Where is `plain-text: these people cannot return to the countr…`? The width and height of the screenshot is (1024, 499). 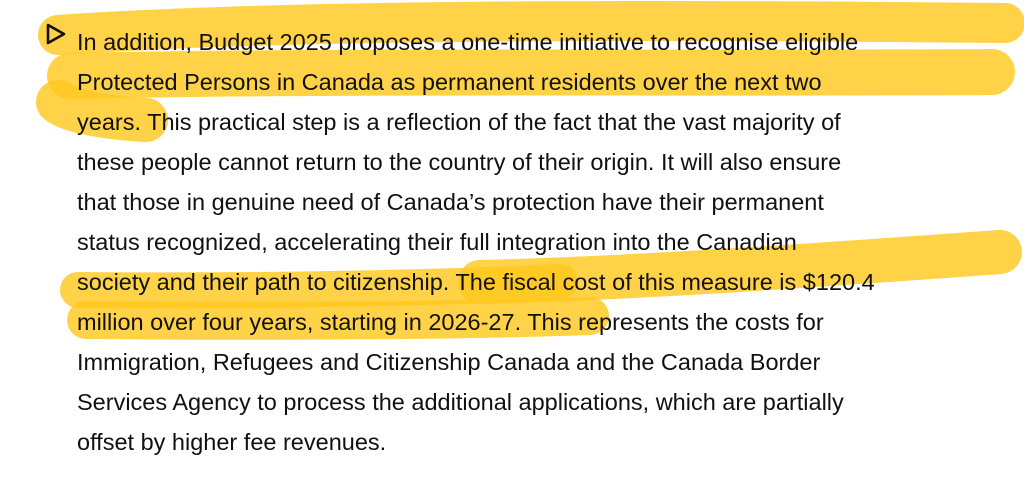 plain-text: these people cannot return to the countr… is located at coordinates (459, 162).